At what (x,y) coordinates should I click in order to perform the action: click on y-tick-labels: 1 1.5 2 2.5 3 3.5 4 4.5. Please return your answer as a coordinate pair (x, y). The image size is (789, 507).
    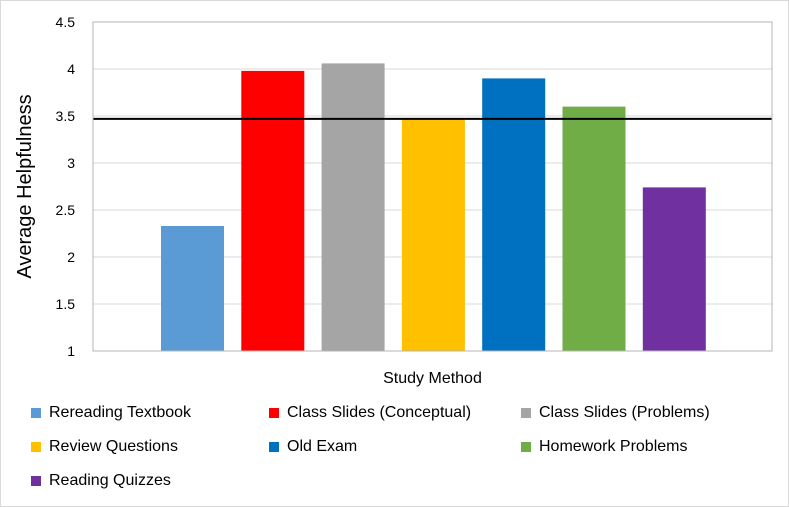
    Looking at the image, I should click on (66, 186).